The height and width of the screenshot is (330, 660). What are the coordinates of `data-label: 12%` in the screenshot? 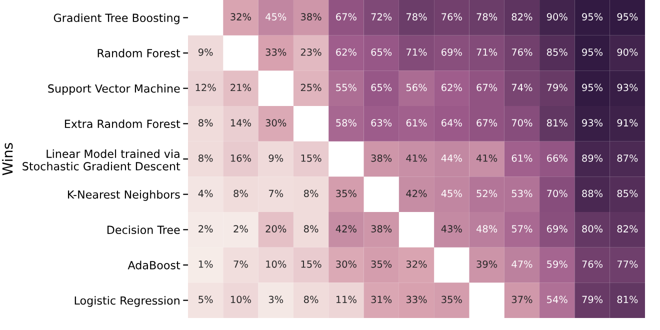 It's located at (206, 88).